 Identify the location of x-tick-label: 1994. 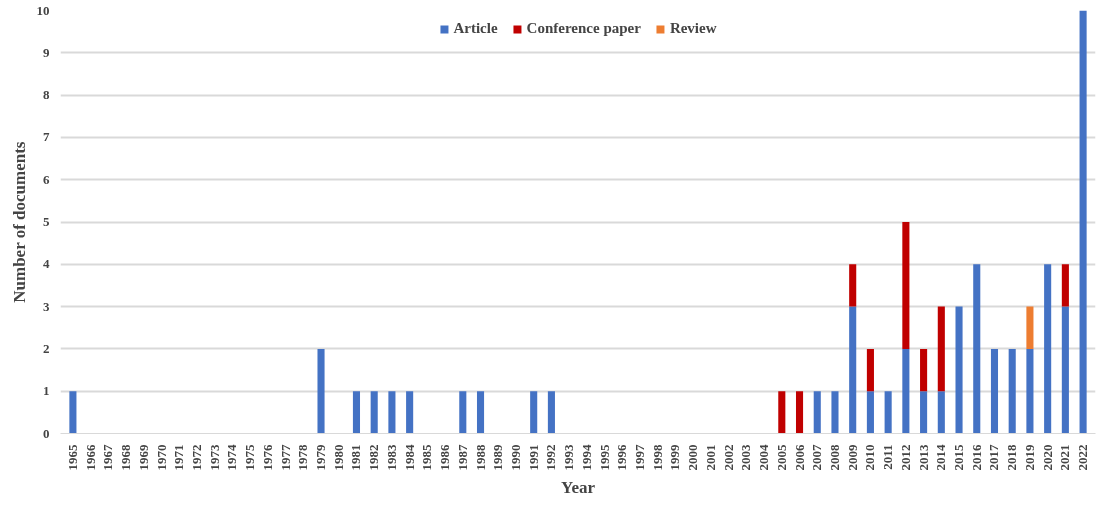
(586, 457).